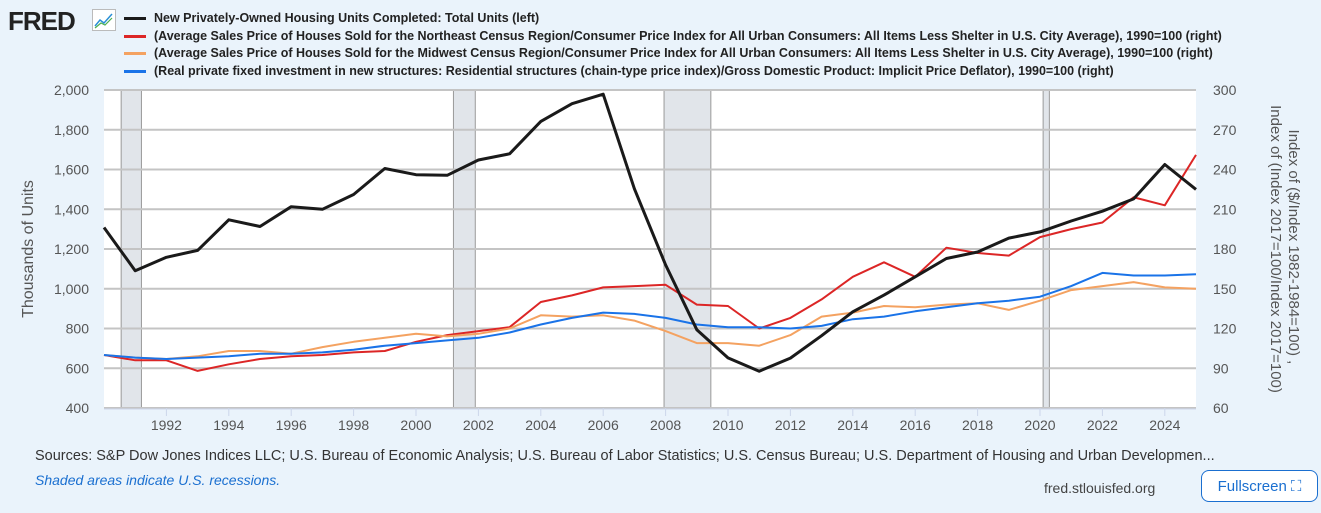 This screenshot has width=1321, height=513. I want to click on x-tick: 2010, so click(727, 425).